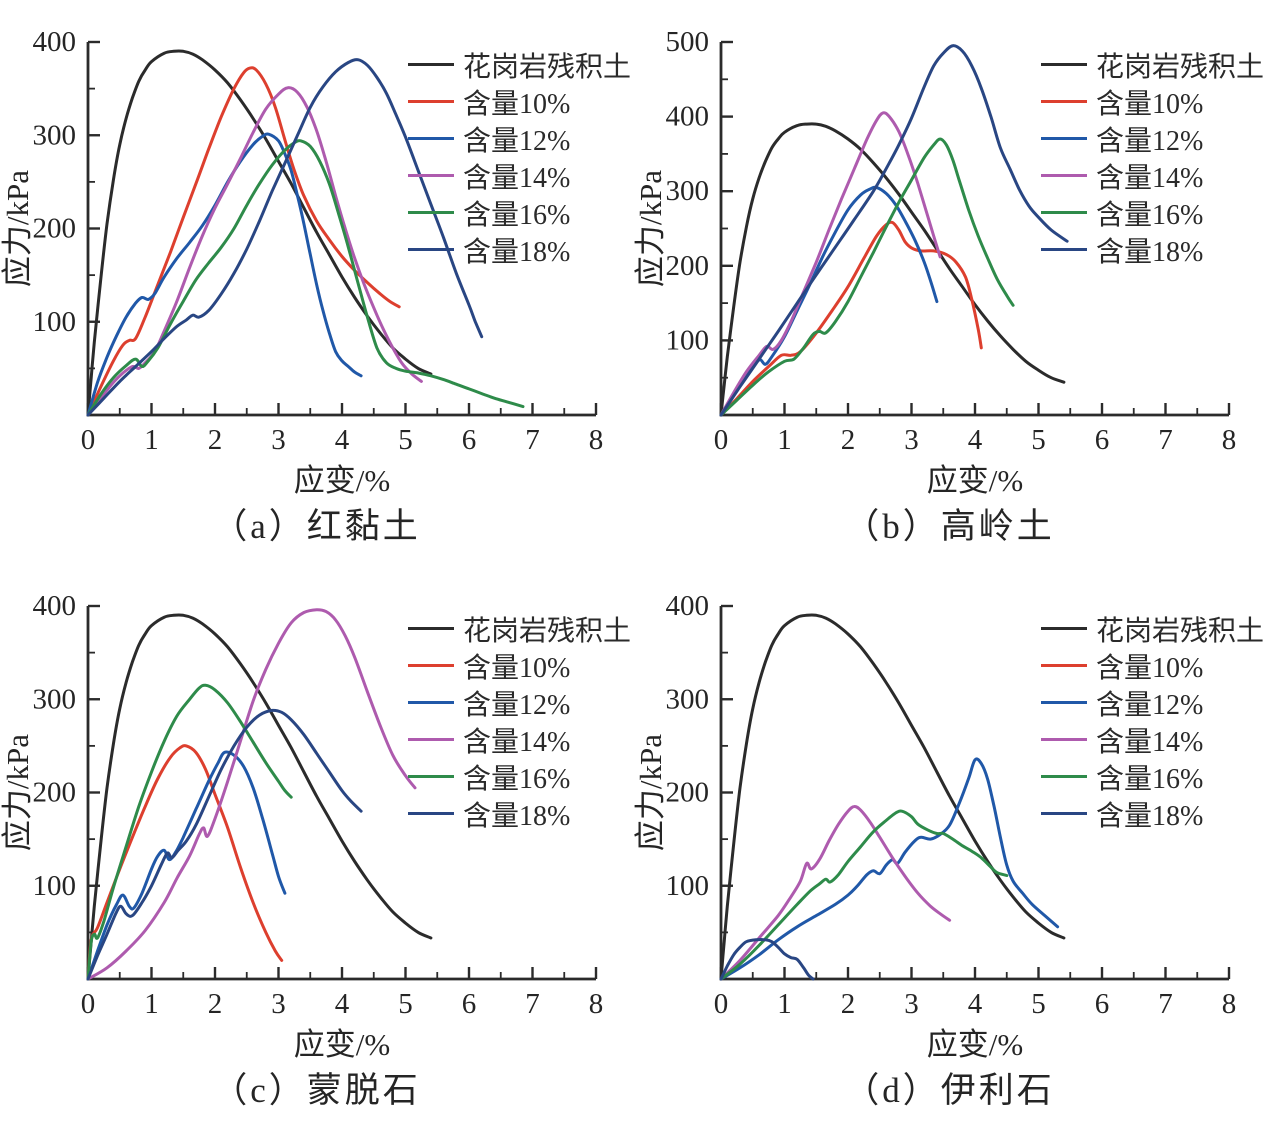  Describe the element at coordinates (316, 1090) in the screenshot. I see `chart-caption-c: （c）蒙脱石` at that location.